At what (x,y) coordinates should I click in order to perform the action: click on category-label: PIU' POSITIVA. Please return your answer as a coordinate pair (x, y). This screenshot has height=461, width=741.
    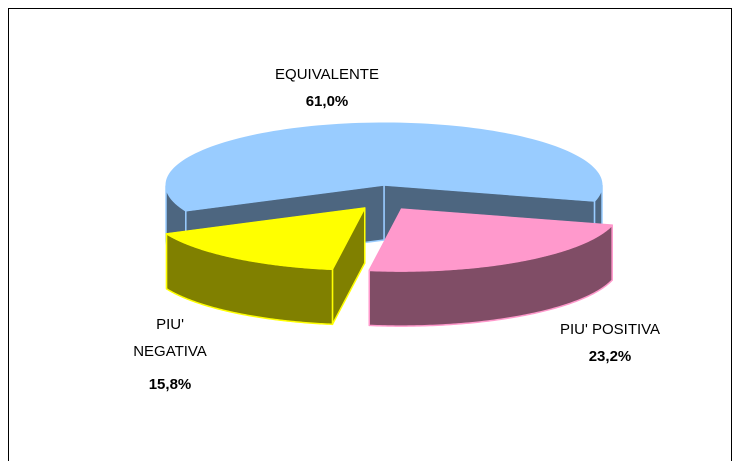
    Looking at the image, I should click on (610, 329).